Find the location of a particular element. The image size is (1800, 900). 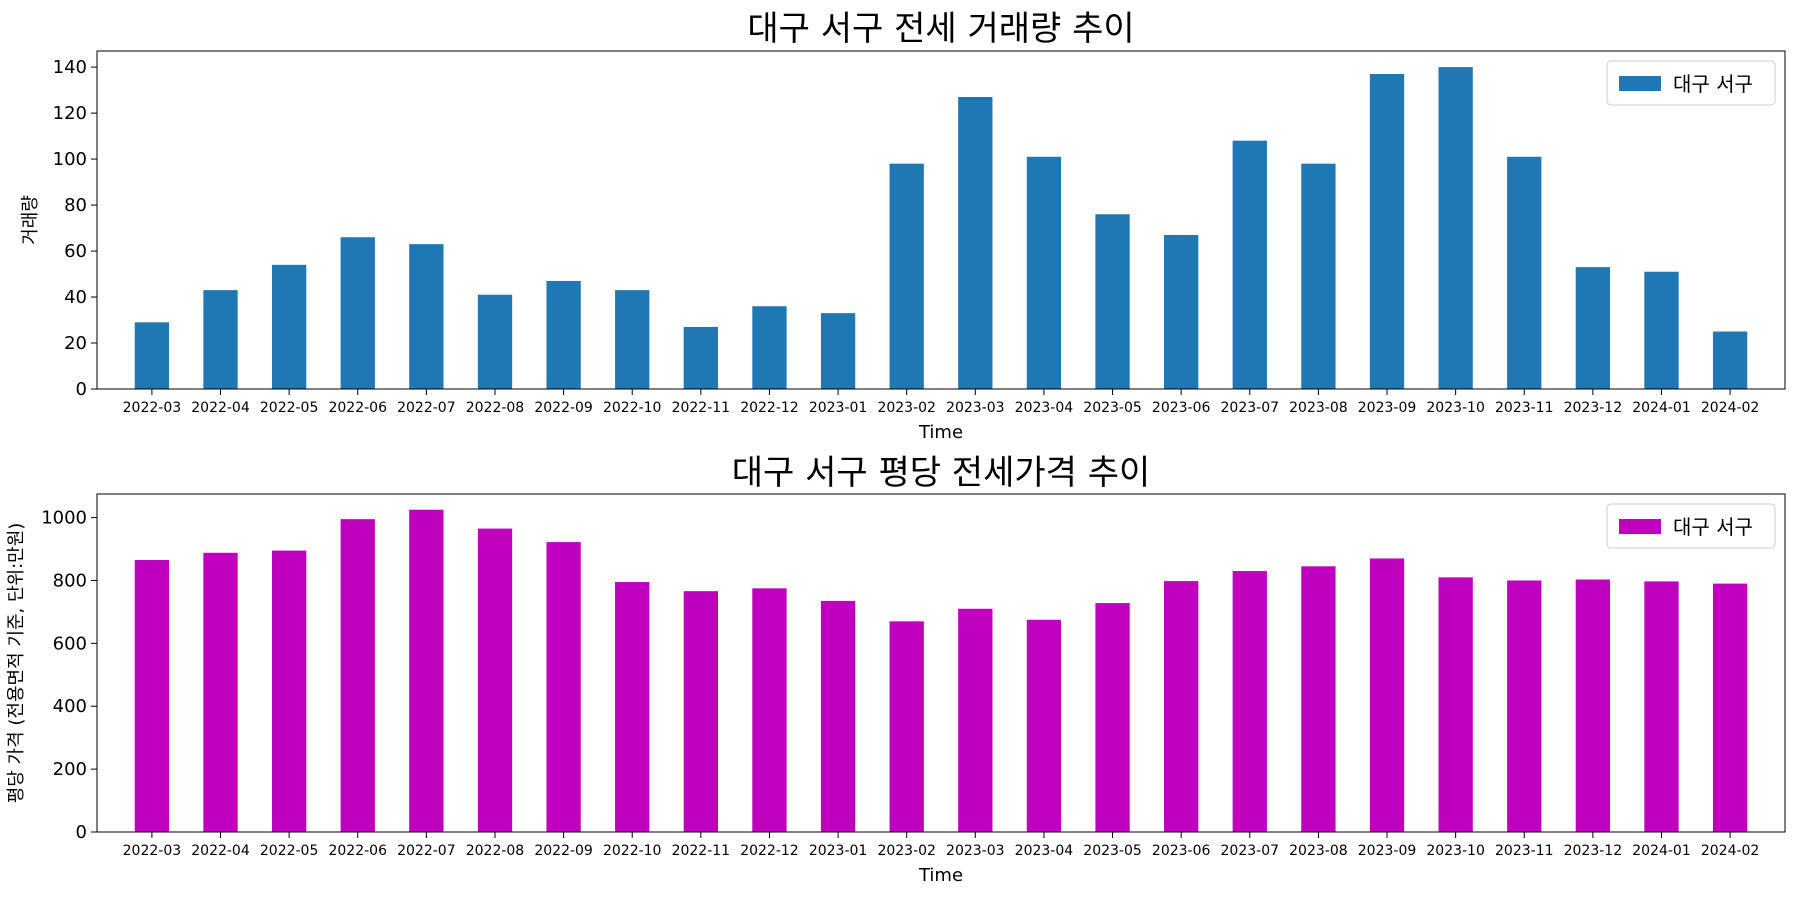

y-tick-label: 600 is located at coordinates (70, 643).